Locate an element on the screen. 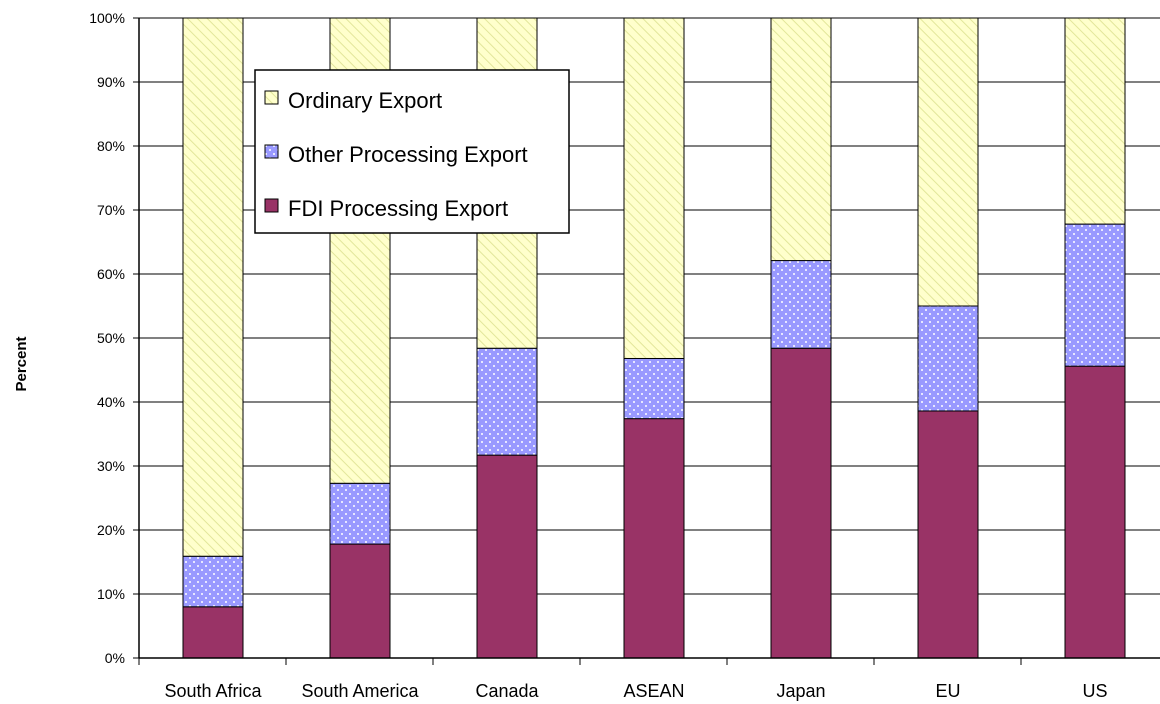 This screenshot has width=1160, height=704. y-tick-label: 80% is located at coordinates (111, 146).